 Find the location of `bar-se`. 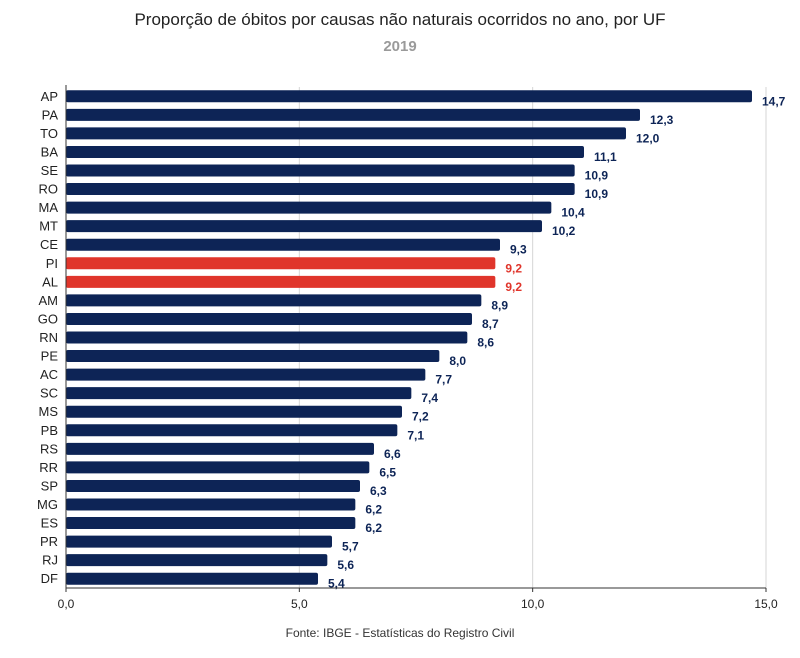

bar-se is located at coordinates (320, 170).